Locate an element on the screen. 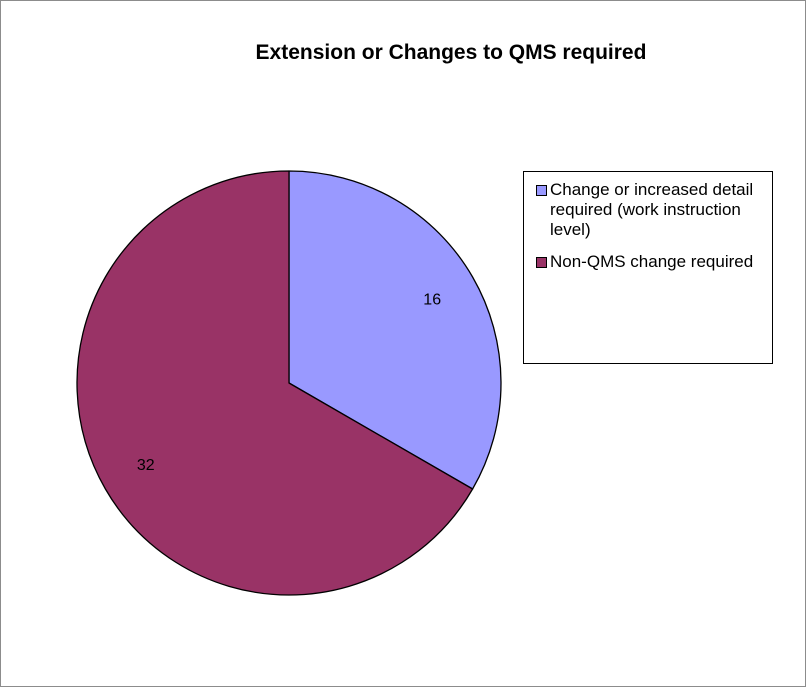 Image resolution: width=806 pixels, height=687 pixels. chart-title: Extension or Changes to QMS required is located at coordinates (451, 52).